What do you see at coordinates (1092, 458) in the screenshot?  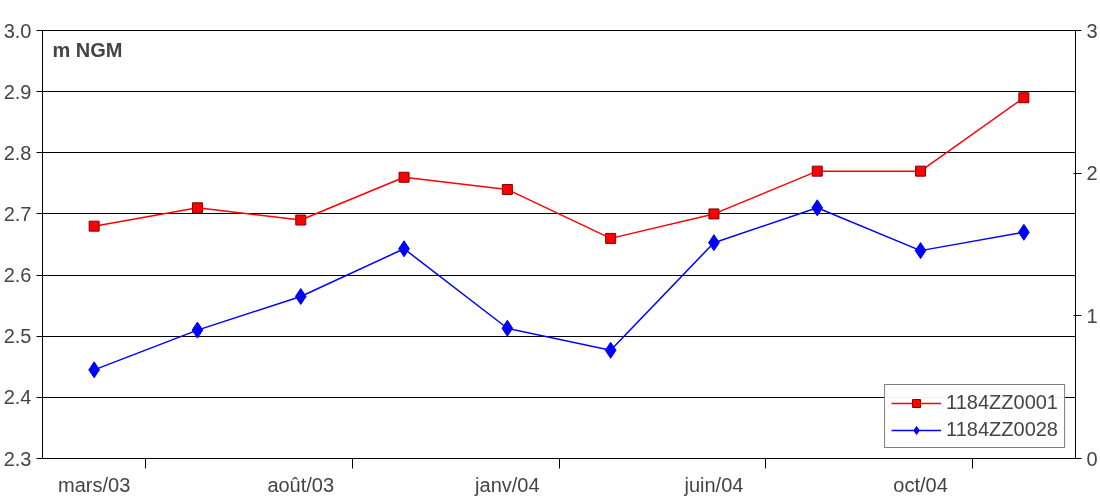 I see `y2-tick-label: 0` at bounding box center [1092, 458].